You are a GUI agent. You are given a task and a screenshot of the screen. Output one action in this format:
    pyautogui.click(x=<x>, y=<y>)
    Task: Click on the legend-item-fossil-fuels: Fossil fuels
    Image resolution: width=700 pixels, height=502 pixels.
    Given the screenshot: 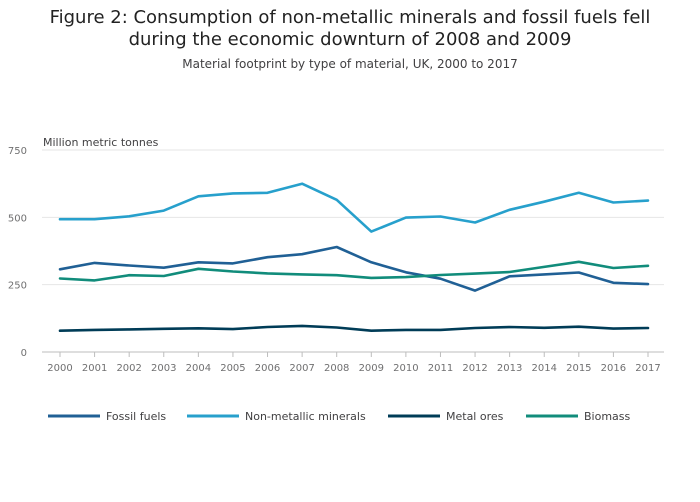 What is the action you would take?
    pyautogui.click(x=107, y=416)
    